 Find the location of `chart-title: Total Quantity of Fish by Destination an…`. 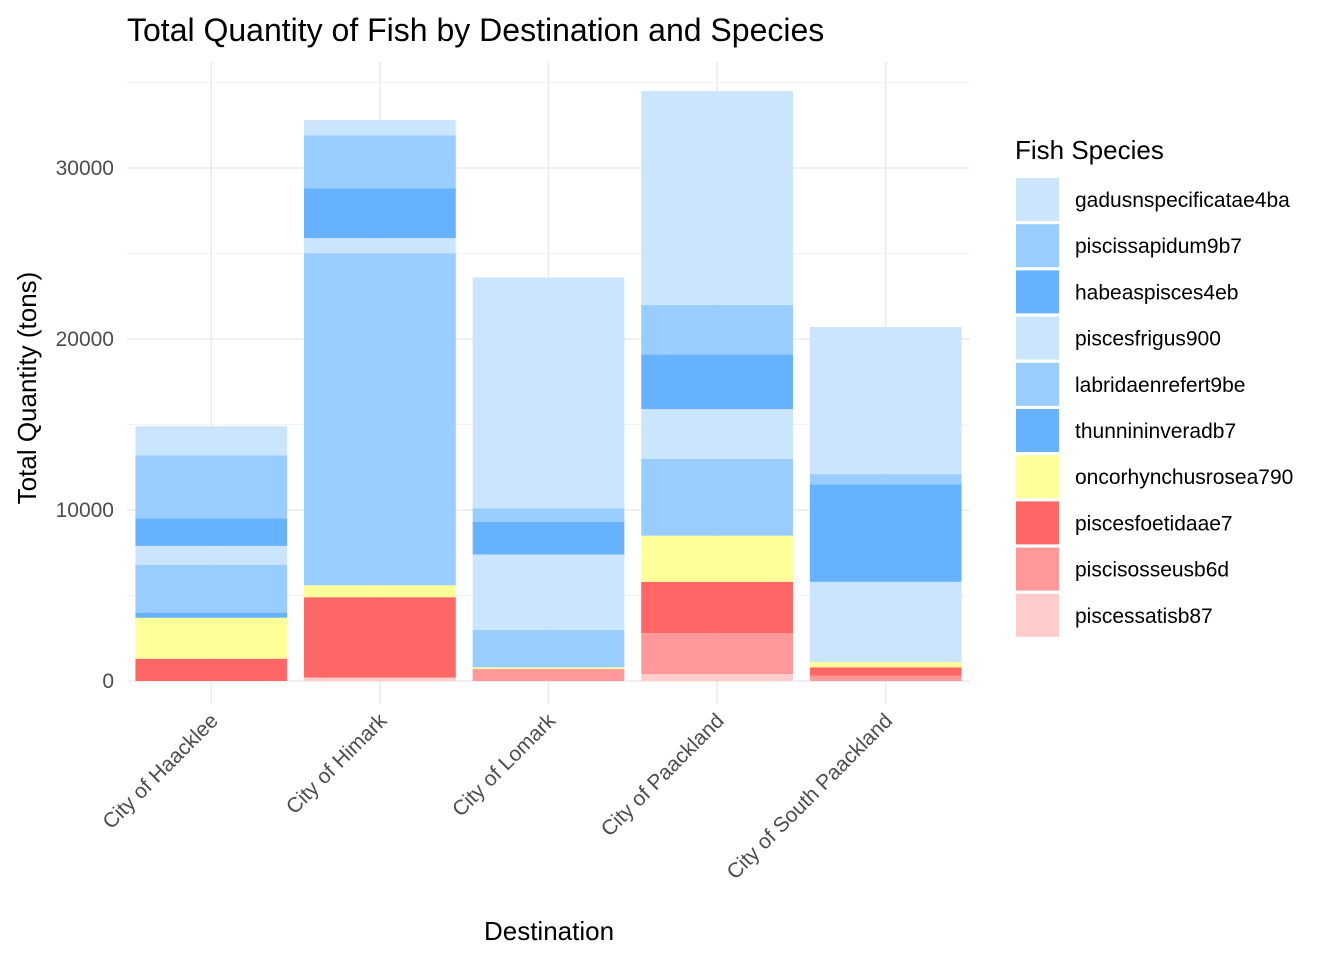

chart-title: Total Quantity of Fish by Destination an… is located at coordinates (475, 30).